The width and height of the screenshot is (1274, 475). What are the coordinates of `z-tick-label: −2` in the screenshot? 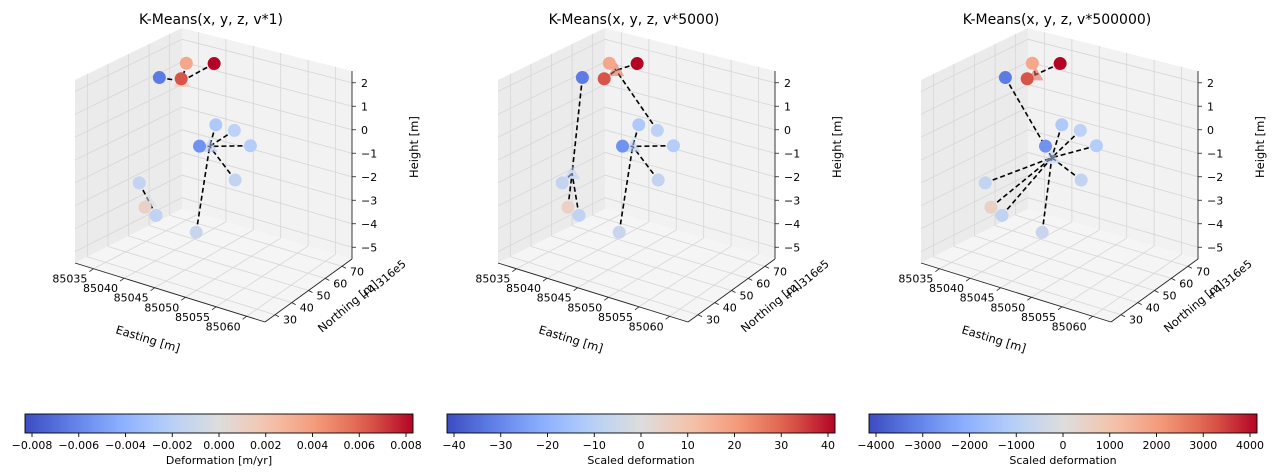 It's located at (1215, 177).